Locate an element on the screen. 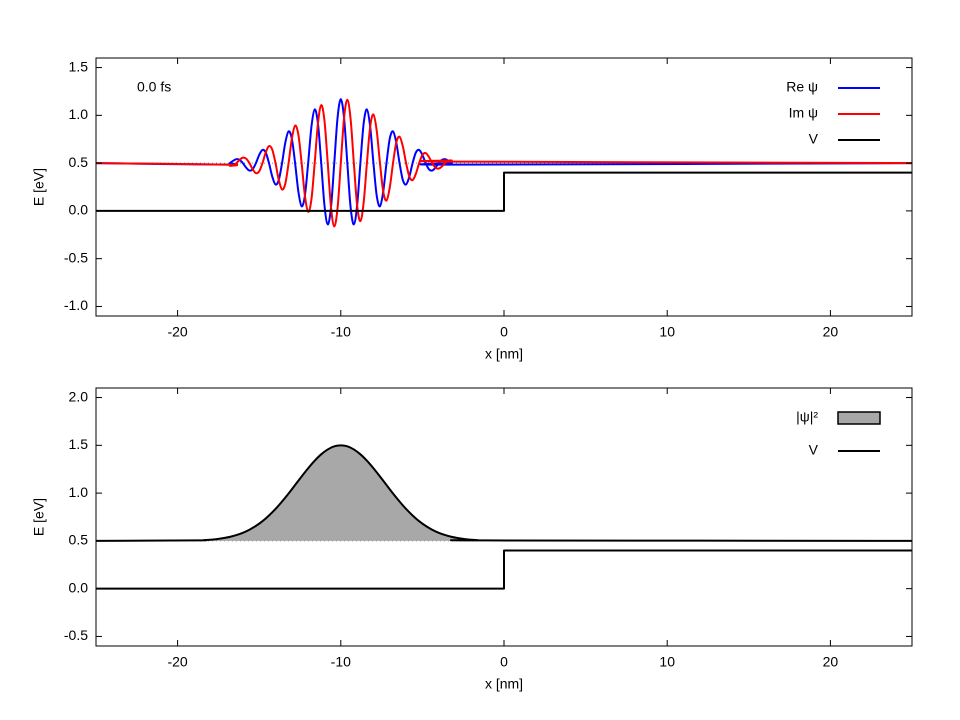 The height and width of the screenshot is (720, 960). y-tick-label: -1.0 is located at coordinates (76, 305).